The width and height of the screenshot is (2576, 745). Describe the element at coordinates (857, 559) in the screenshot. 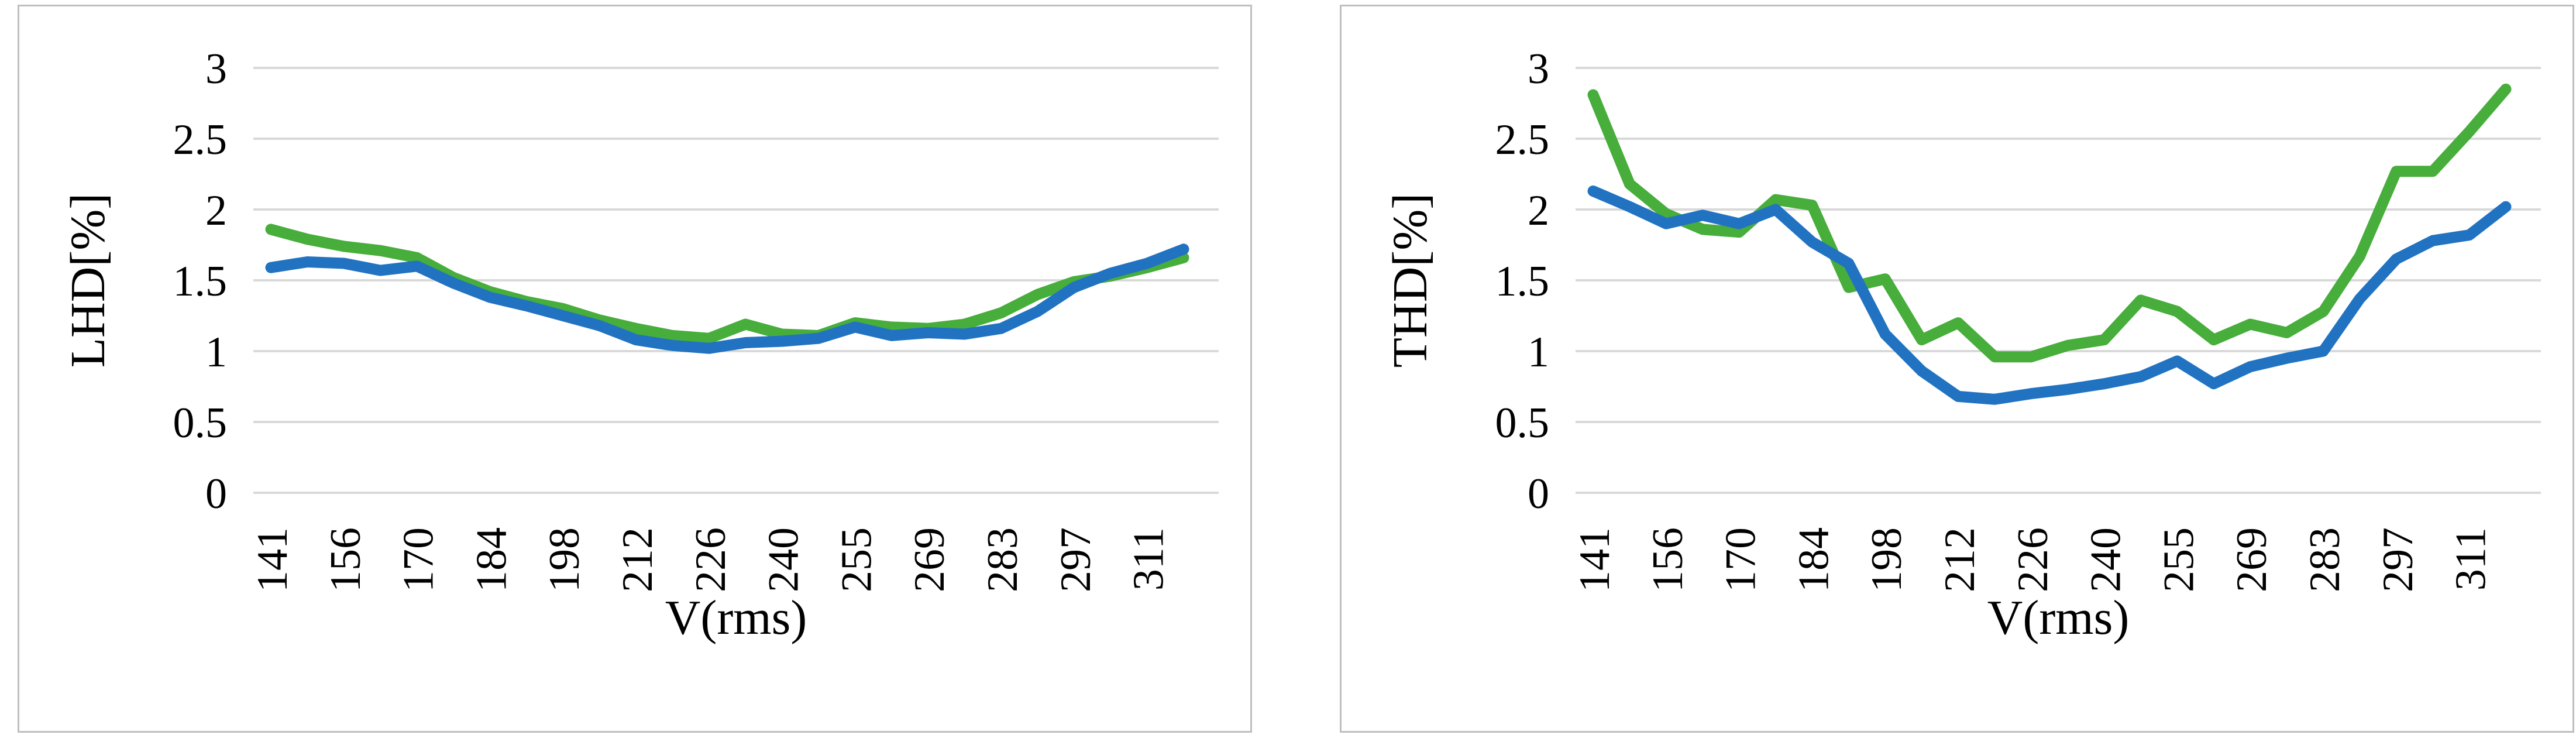

I see `lhd-x-tick-label-255: 255` at that location.